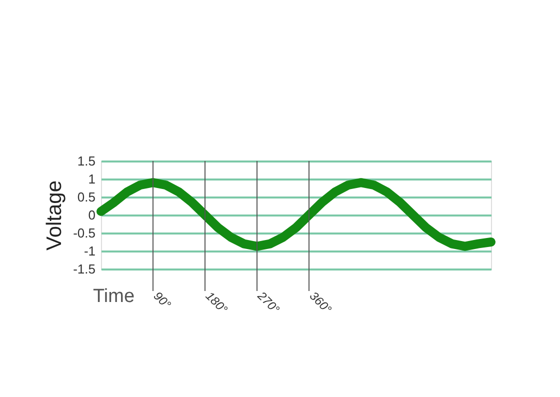  I want to click on ref-line-label: 270°, so click(268, 302).